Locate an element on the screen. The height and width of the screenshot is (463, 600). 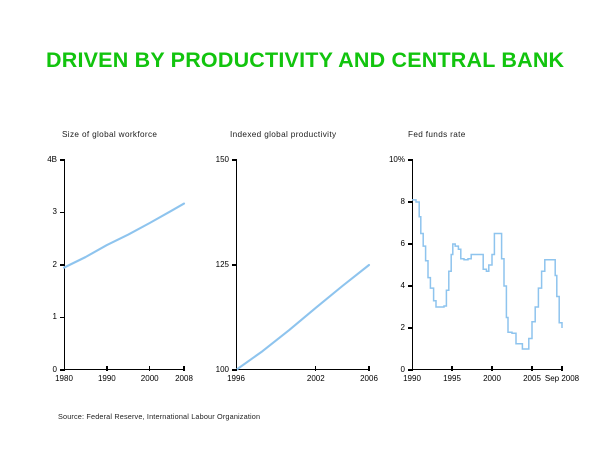
x-tick-label: 2006 is located at coordinates (369, 378).